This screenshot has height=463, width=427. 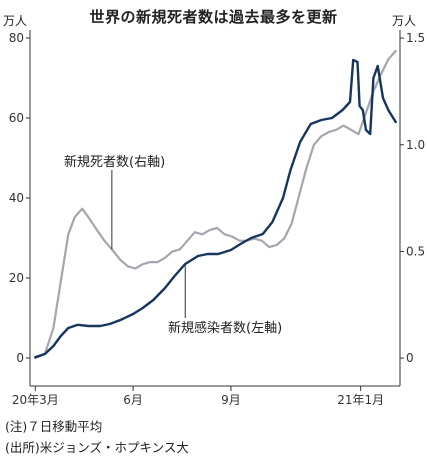 I want to click on left-tick-label: 20, so click(x=16, y=278).